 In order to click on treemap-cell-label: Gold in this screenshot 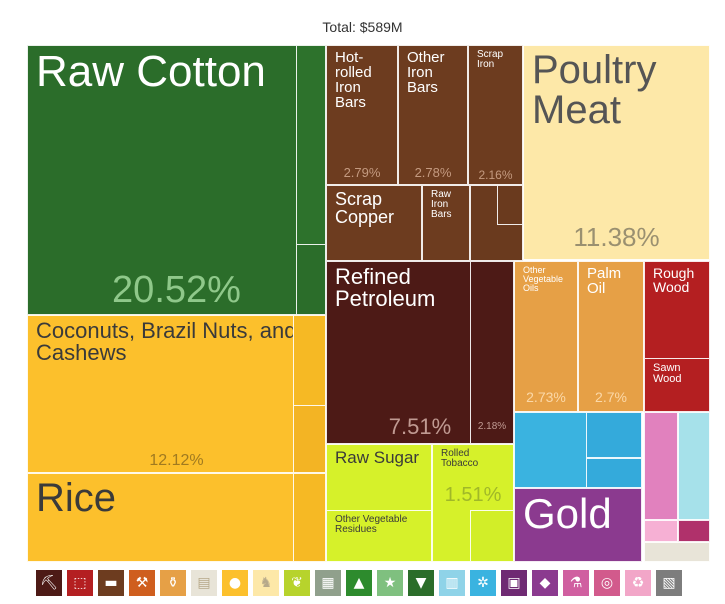, I will do `click(567, 513)`.